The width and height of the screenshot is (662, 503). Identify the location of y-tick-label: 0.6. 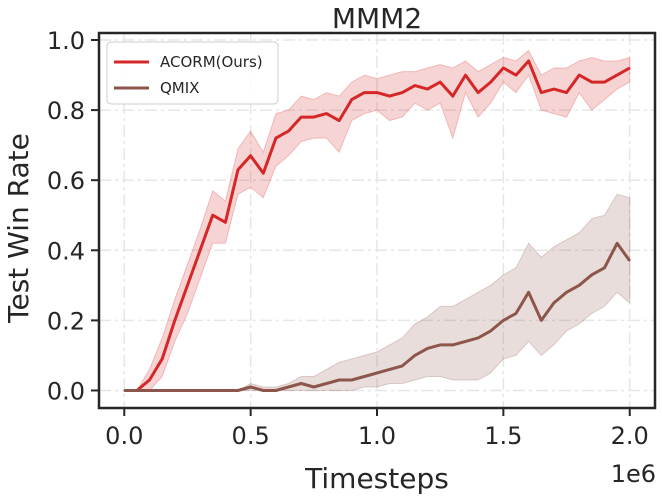
(66, 181).